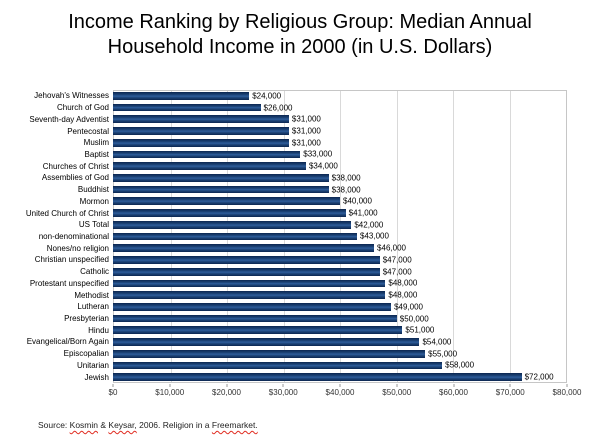  What do you see at coordinates (369, 225) in the screenshot?
I see `value-label: $42,000` at bounding box center [369, 225].